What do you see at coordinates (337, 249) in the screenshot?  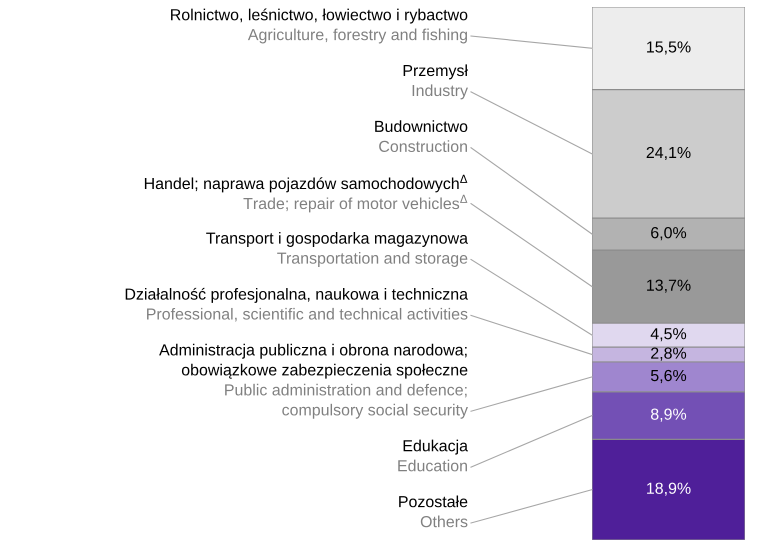 I see `text: Transport i gospodarka magazynowa Transportation and storage` at bounding box center [337, 249].